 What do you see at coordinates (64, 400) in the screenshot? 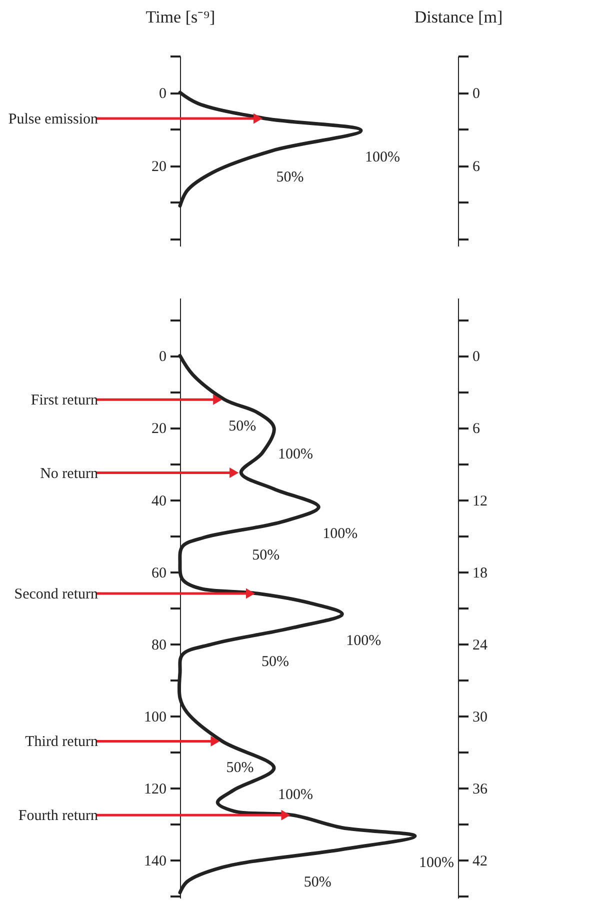
I see `ref-line-label: First return` at bounding box center [64, 400].